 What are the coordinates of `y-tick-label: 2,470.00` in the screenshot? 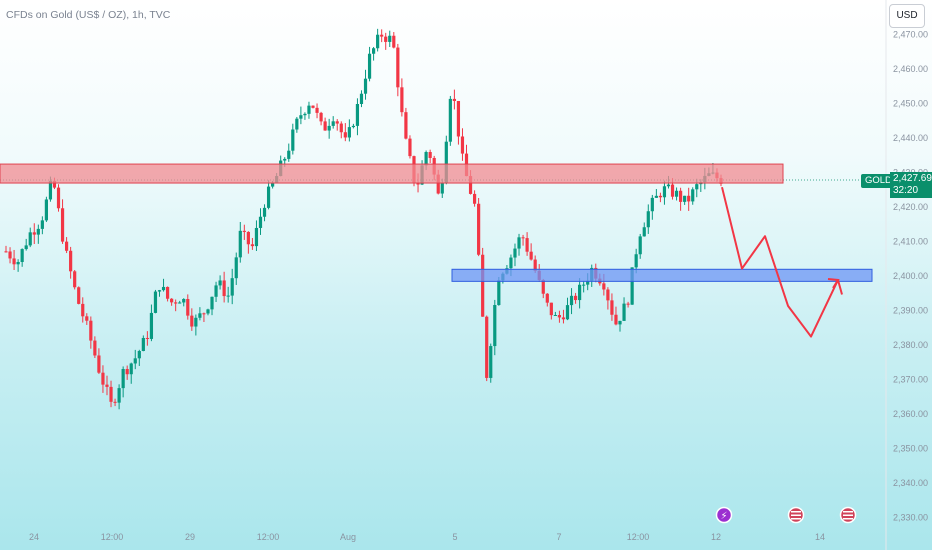 It's located at (910, 35).